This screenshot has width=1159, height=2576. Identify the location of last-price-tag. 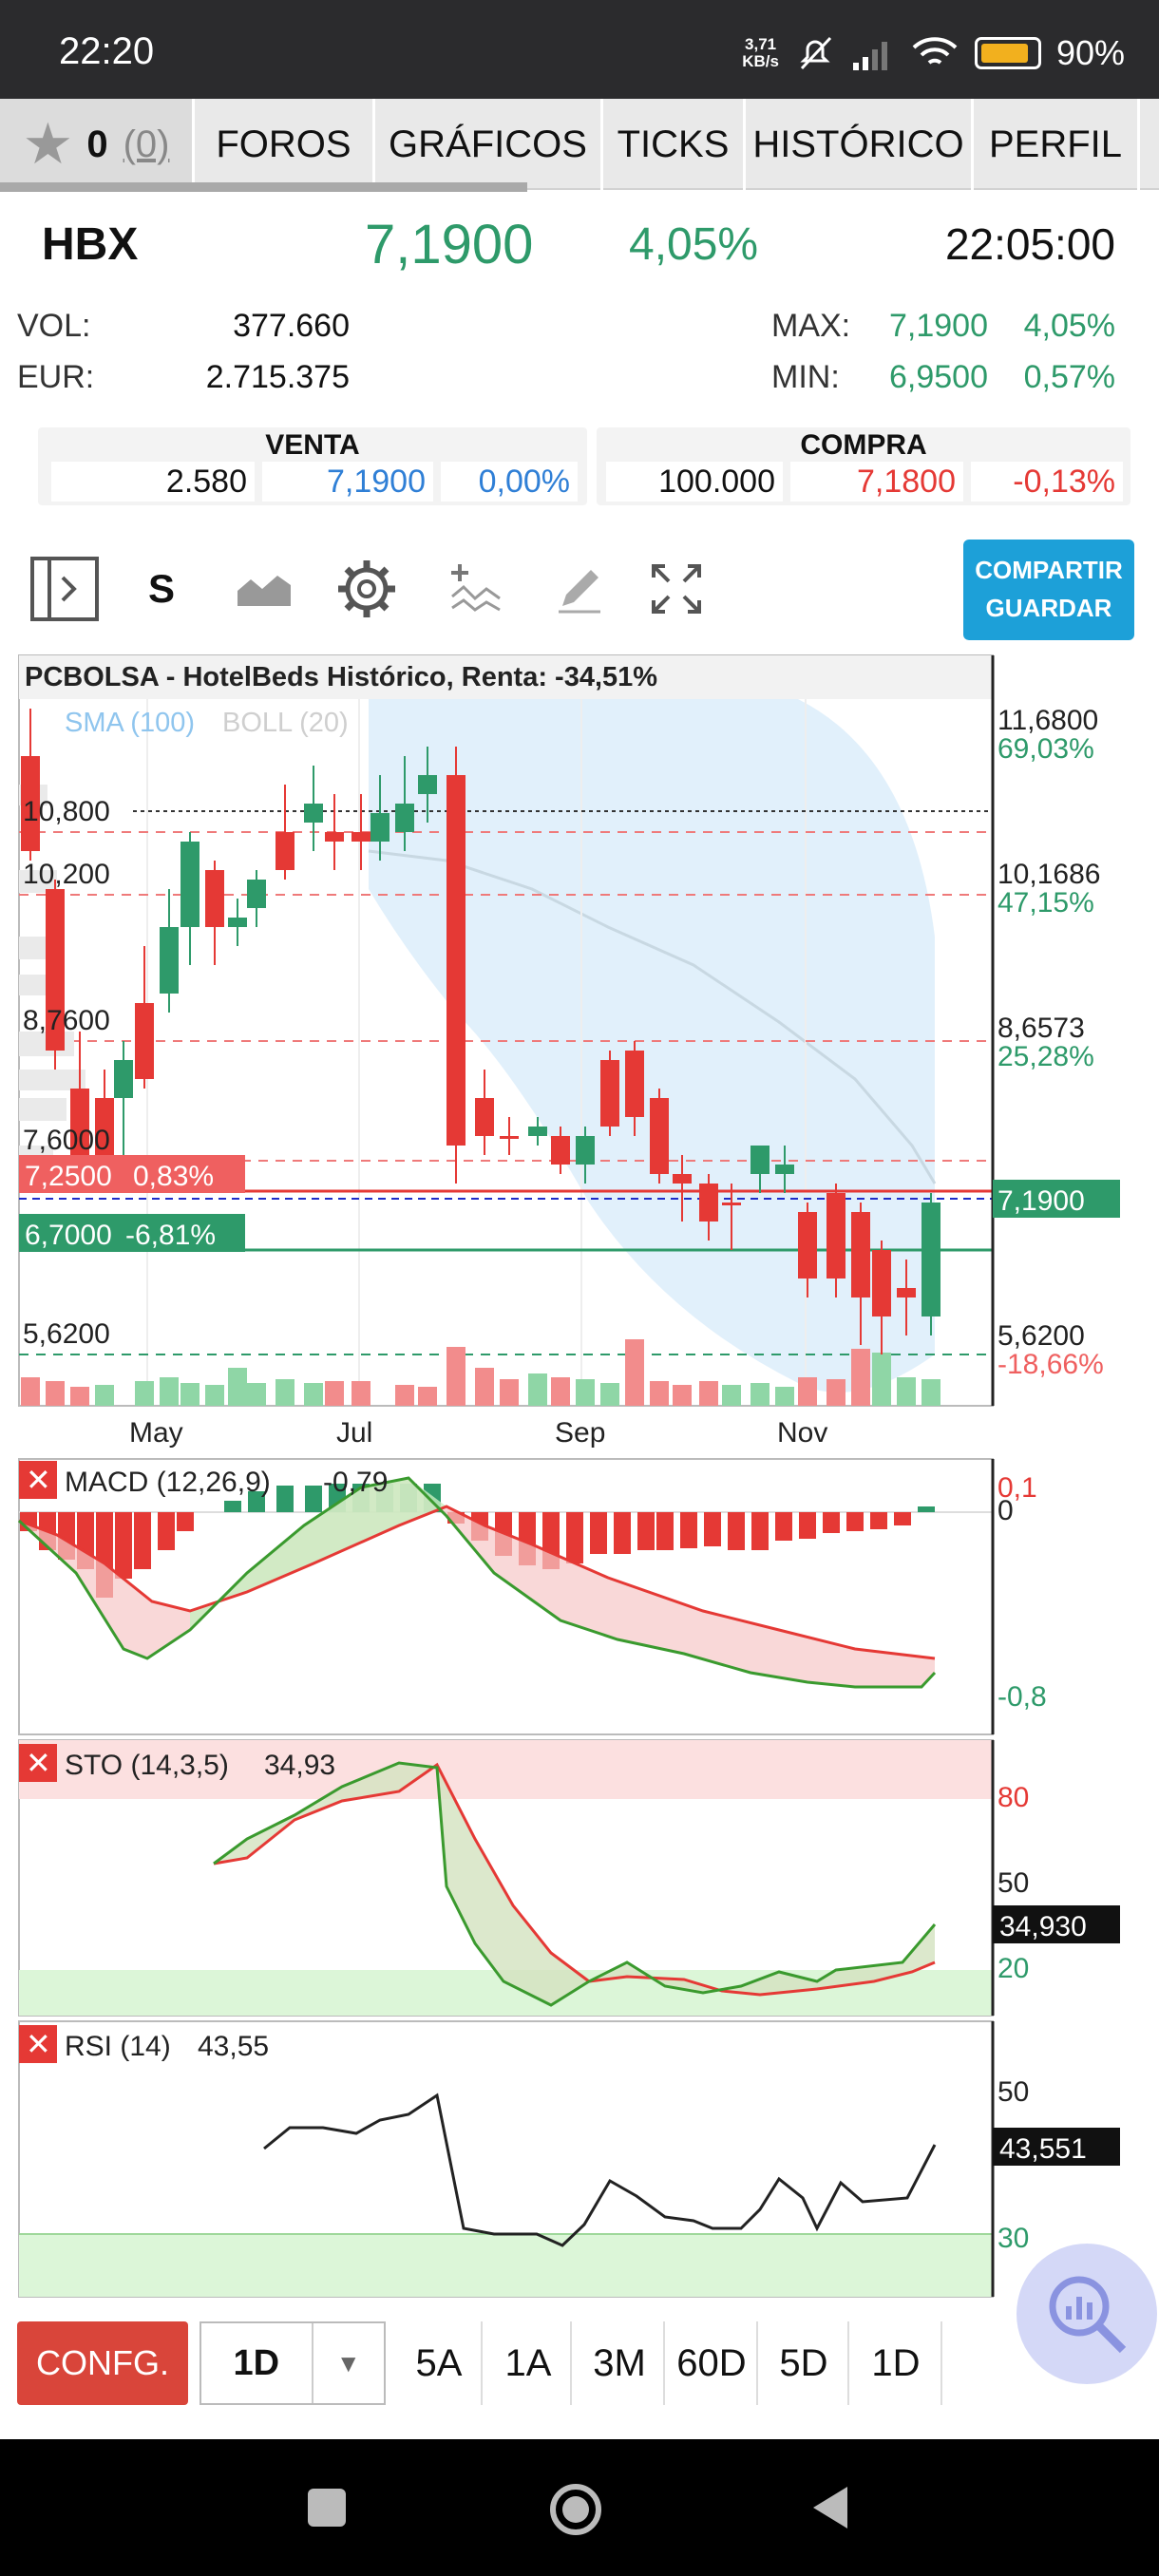
(1056, 1199).